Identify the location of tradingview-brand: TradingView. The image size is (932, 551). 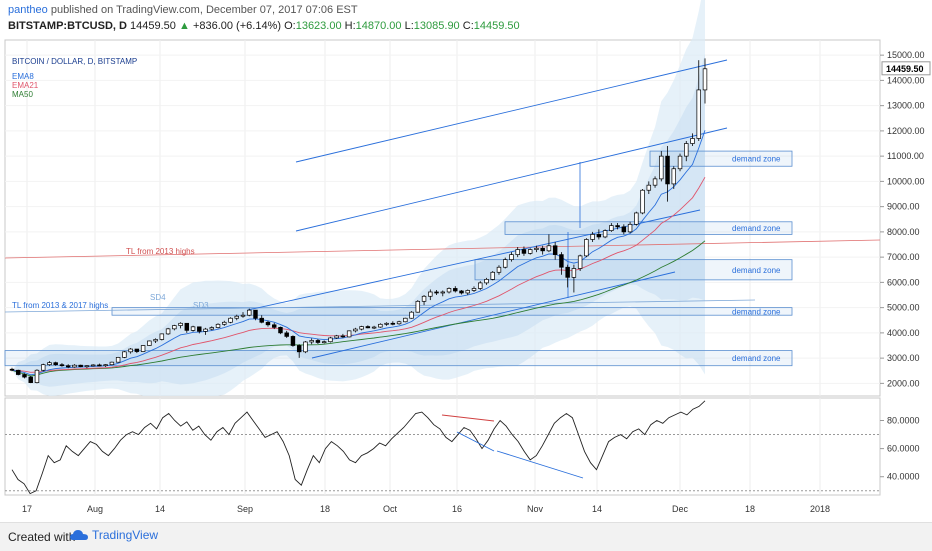
(125, 535).